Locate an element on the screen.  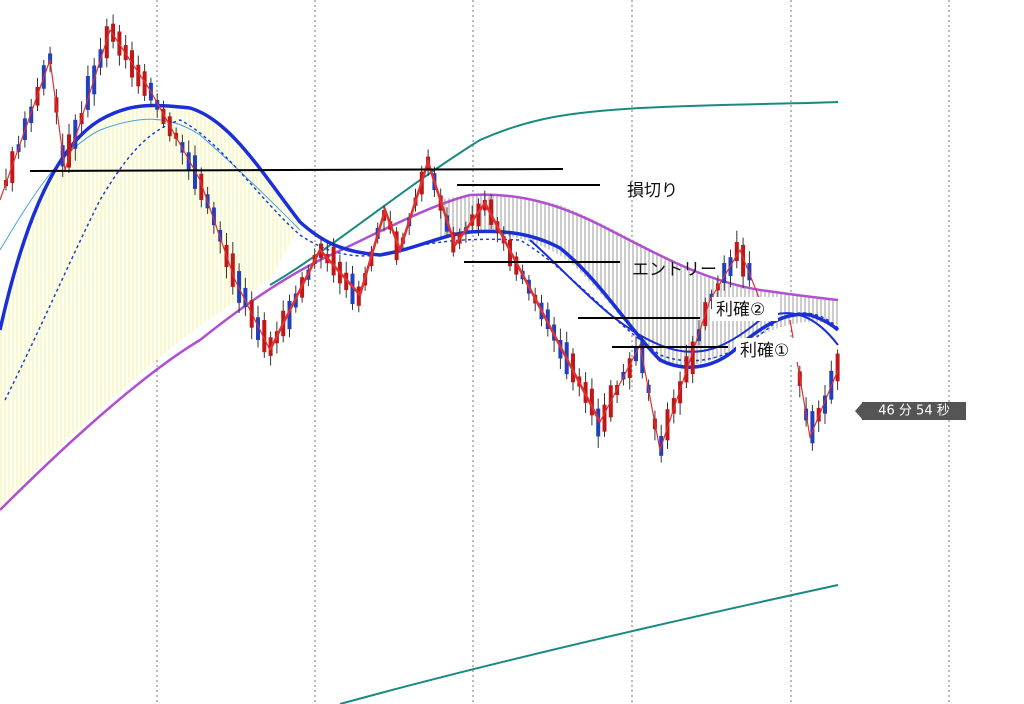
timer-box is located at coordinates (914, 411).